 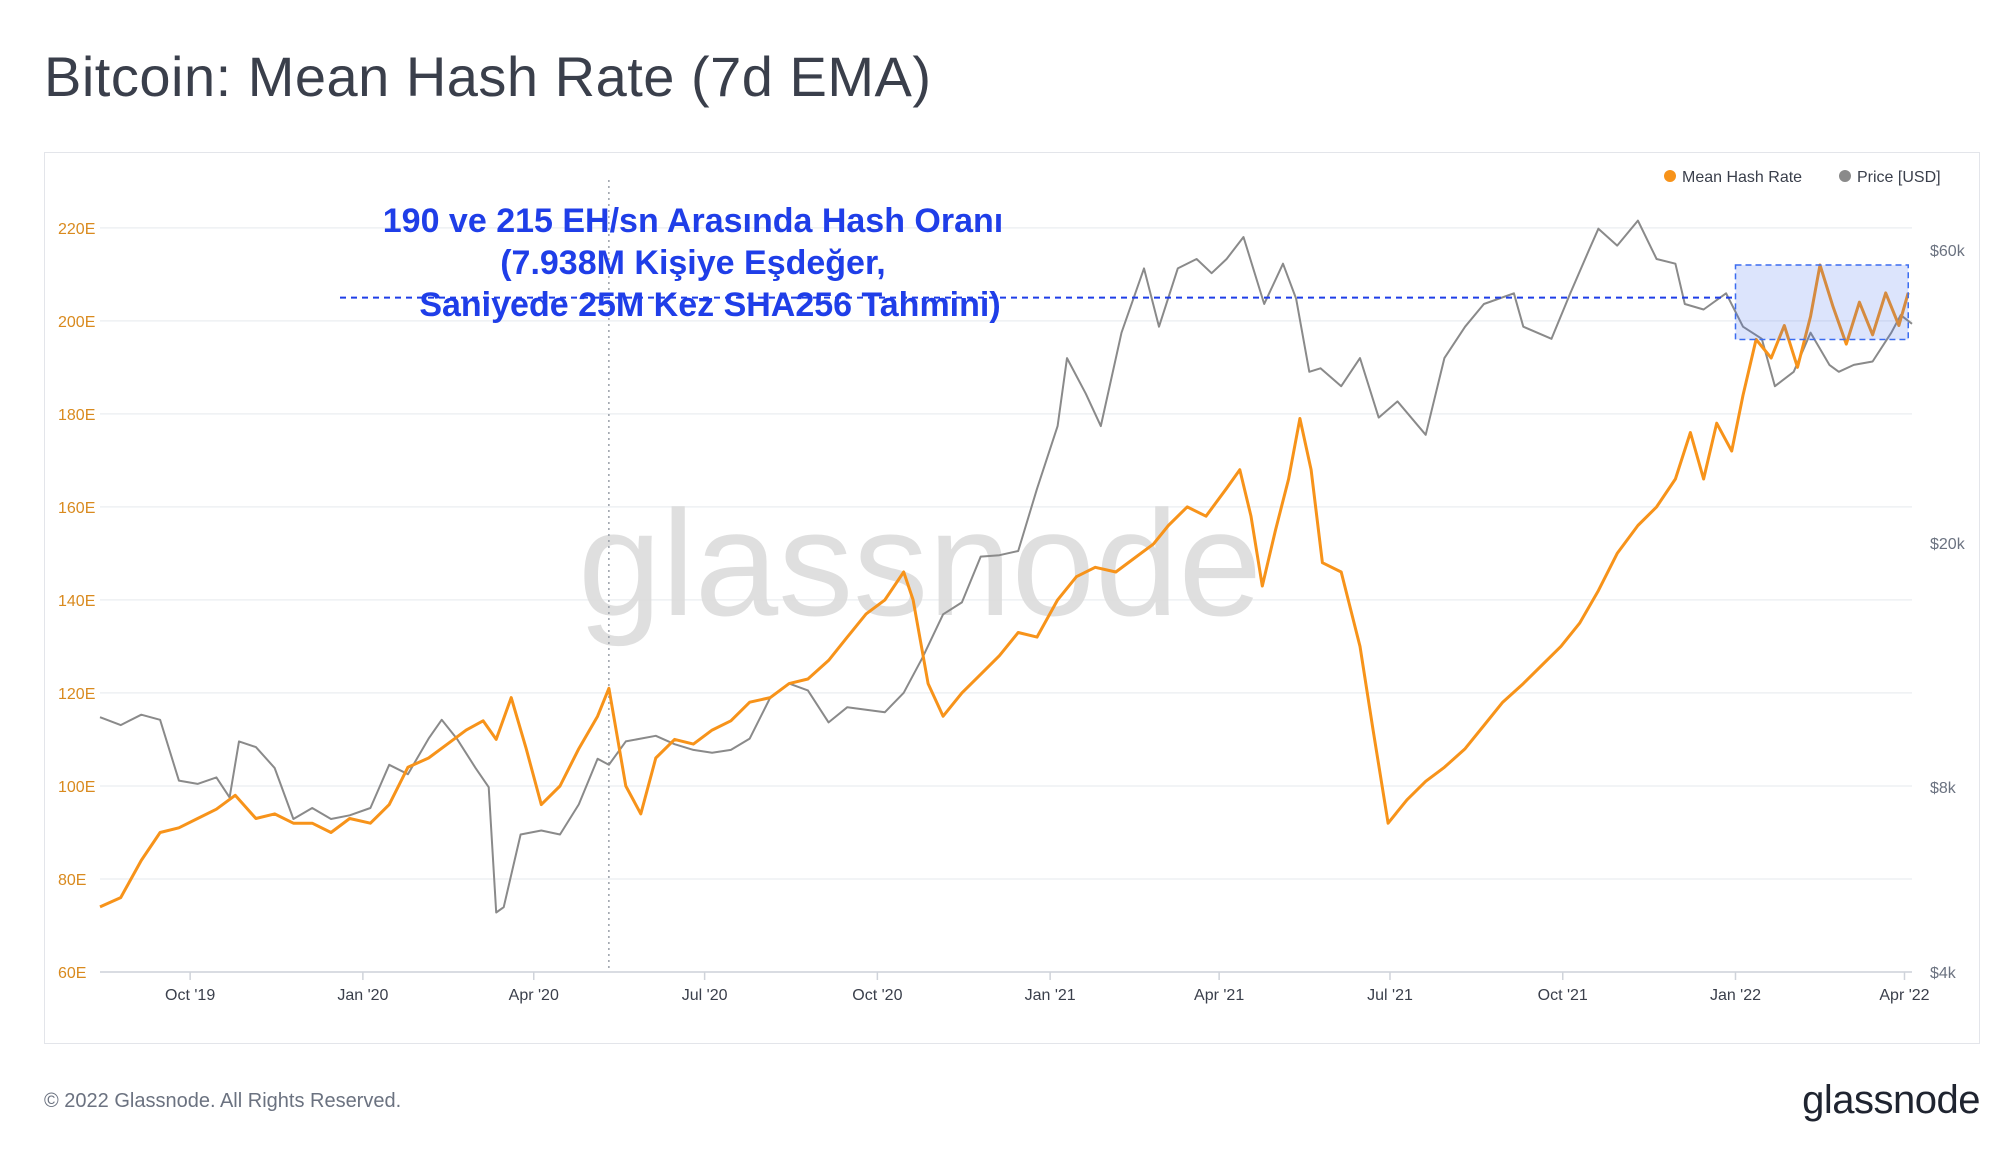 What do you see at coordinates (1670, 176) in the screenshot?
I see `legend-swatch-hash-rate` at bounding box center [1670, 176].